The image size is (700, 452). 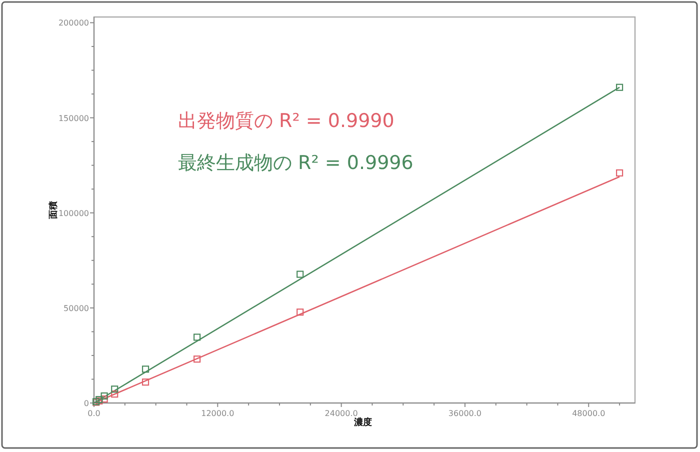 I want to click on y-tick-label: 150000, so click(x=73, y=118).